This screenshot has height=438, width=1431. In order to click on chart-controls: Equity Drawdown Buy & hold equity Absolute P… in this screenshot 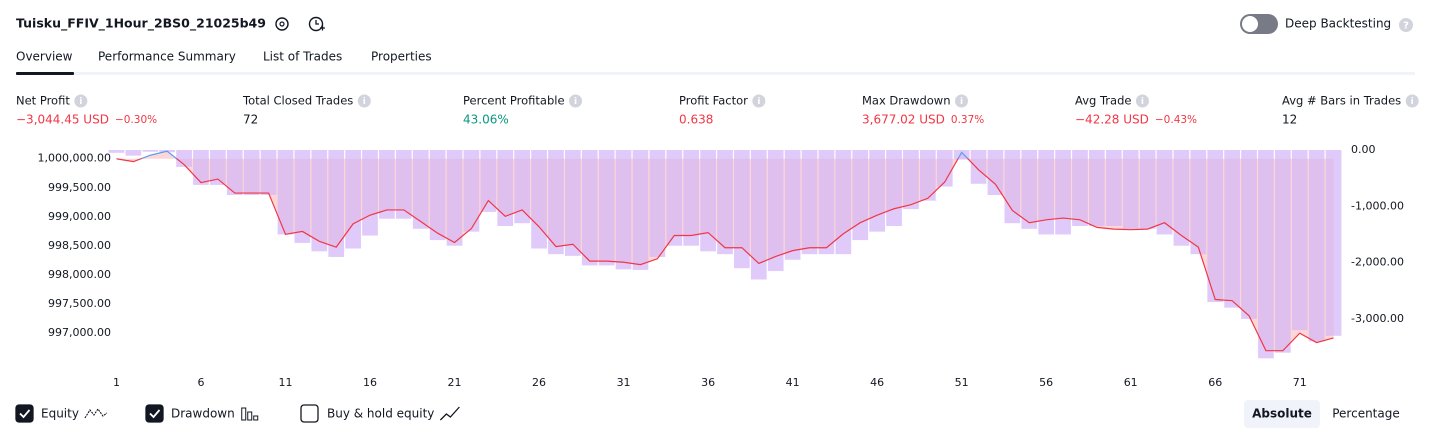, I will do `click(707, 414)`.